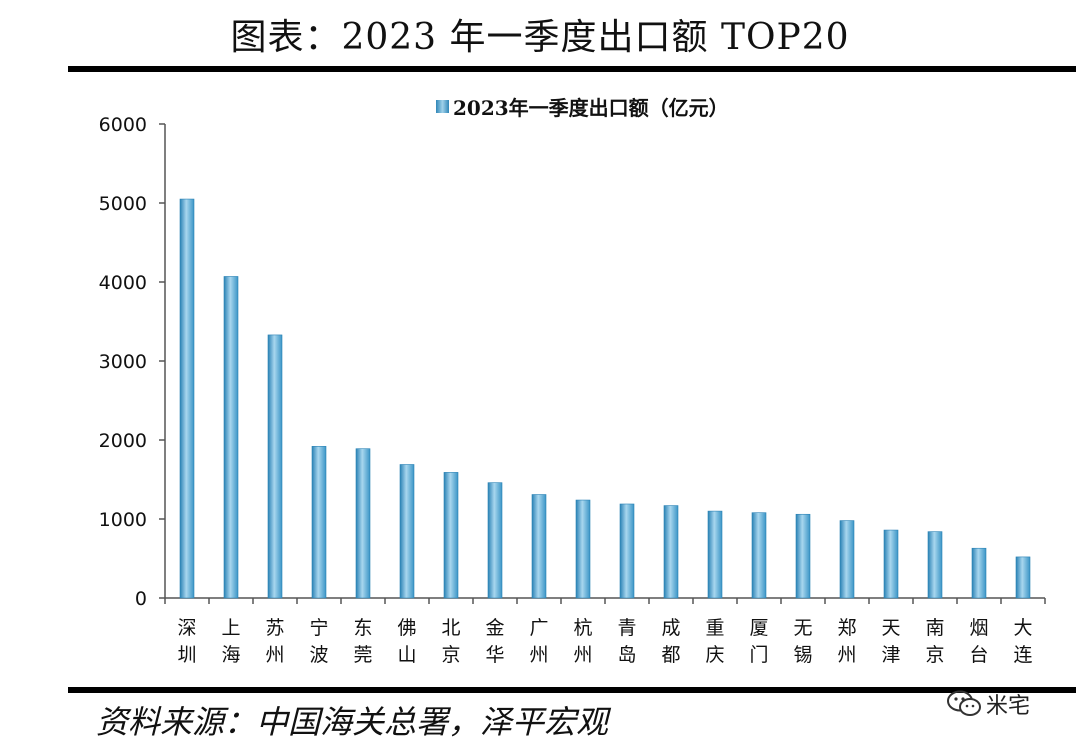  What do you see at coordinates (803, 556) in the screenshot?
I see `bar-无锡` at bounding box center [803, 556].